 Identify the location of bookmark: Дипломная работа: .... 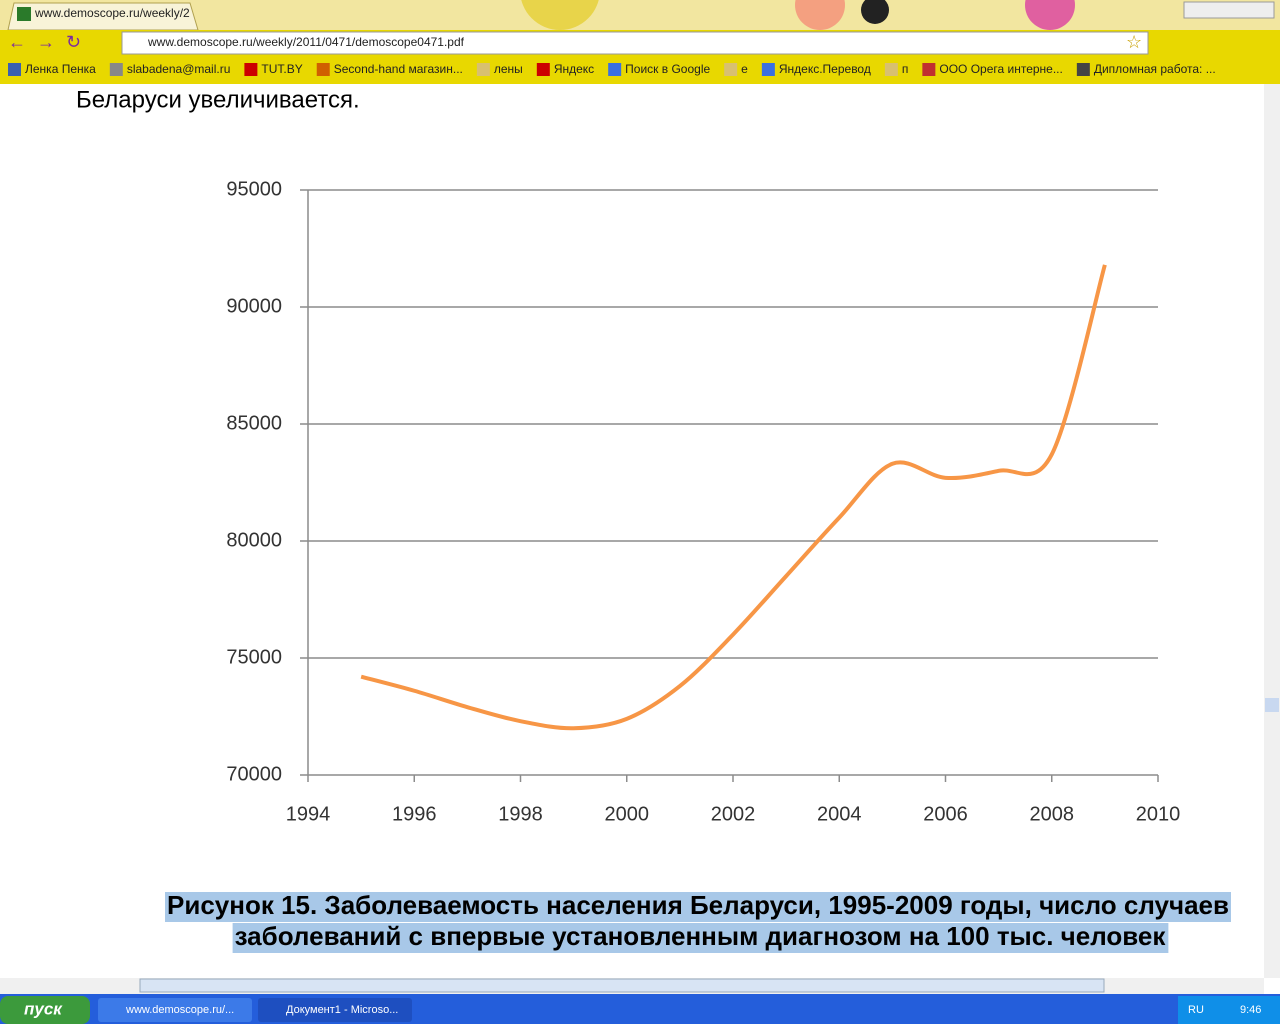
(1155, 69).